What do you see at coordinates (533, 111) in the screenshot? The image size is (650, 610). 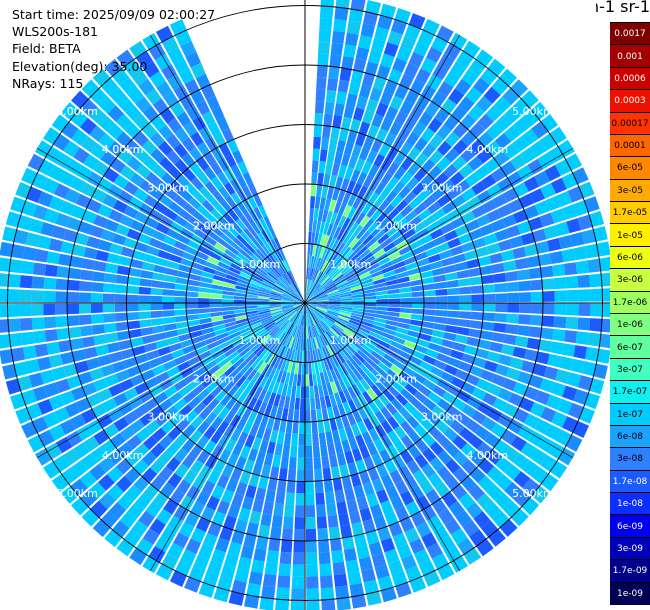 I see `range-ring-label: 5.00km` at bounding box center [533, 111].